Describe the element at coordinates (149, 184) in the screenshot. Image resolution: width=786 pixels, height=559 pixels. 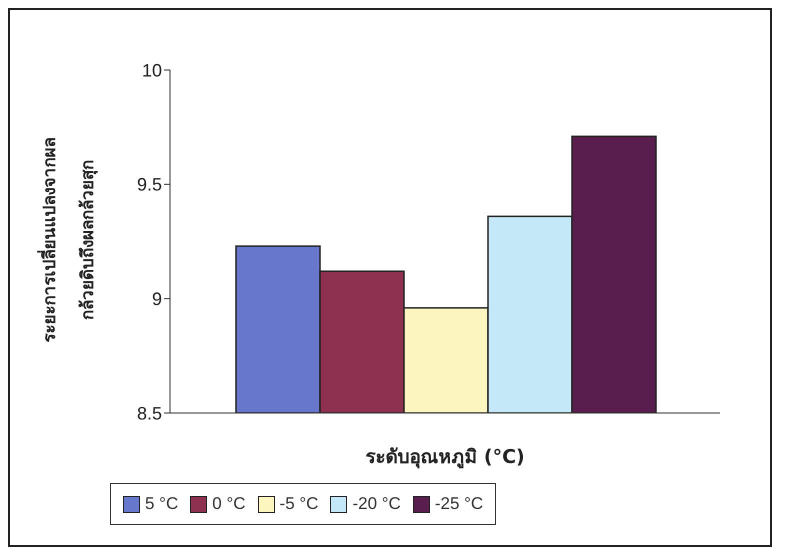
I see `y-tick-label: 9.5` at that location.